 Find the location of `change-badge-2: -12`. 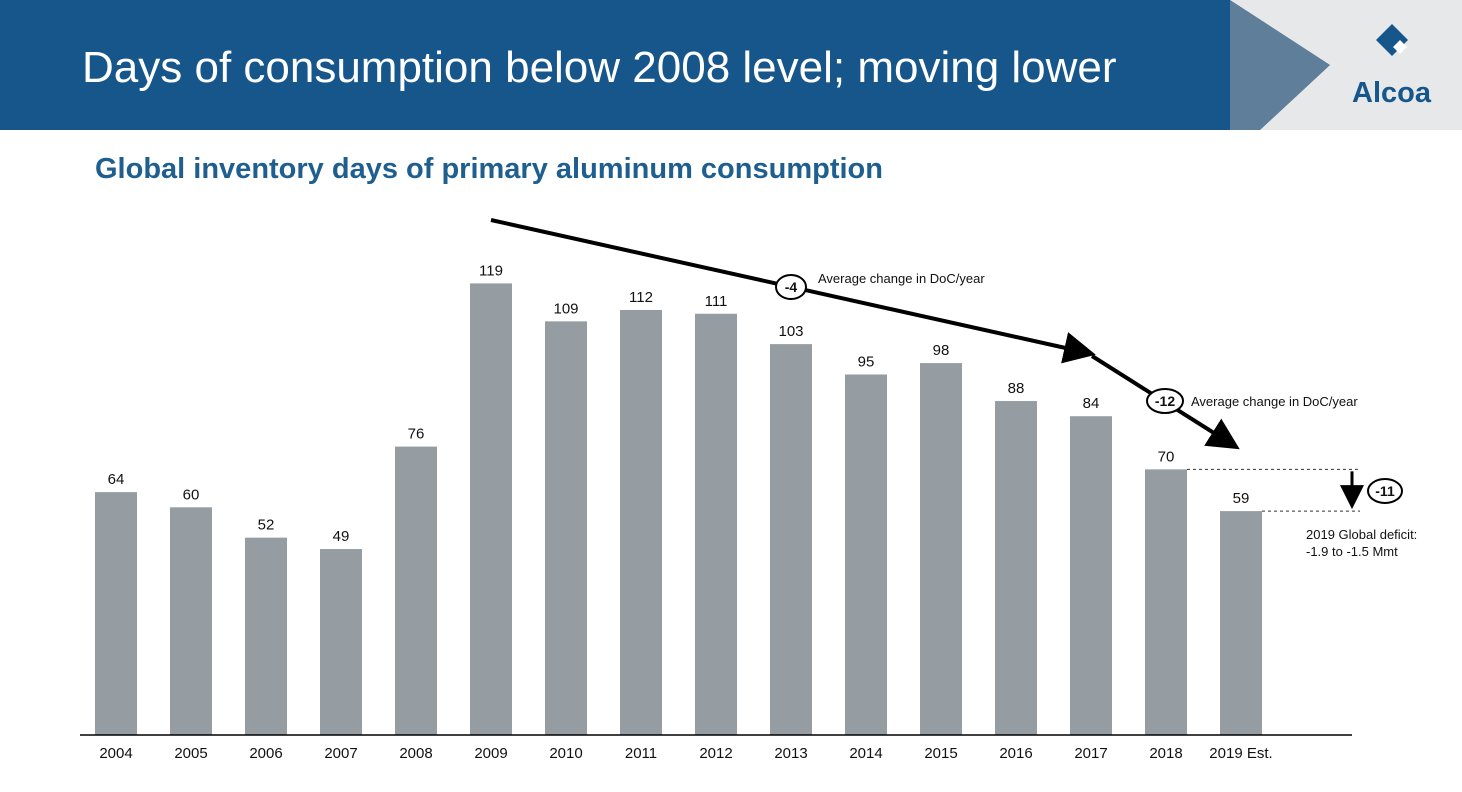

change-badge-2: -12 is located at coordinates (1165, 401).